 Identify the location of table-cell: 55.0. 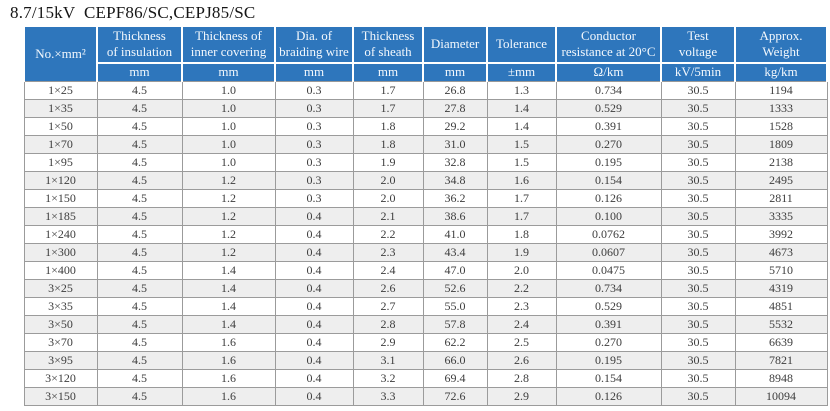
(455, 306).